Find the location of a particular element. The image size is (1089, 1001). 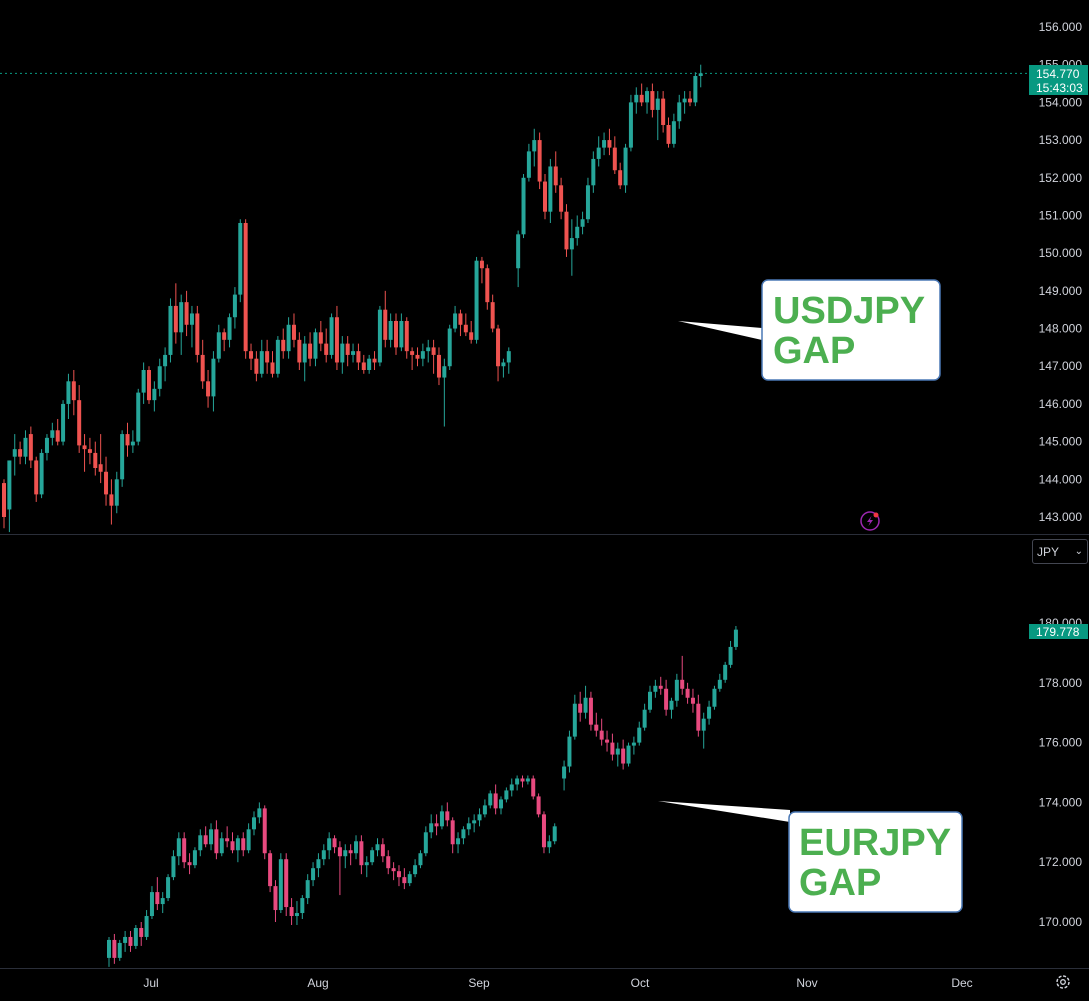

time-axis: Jul Aug Sep Oct Nov Dec is located at coordinates (557, 983).